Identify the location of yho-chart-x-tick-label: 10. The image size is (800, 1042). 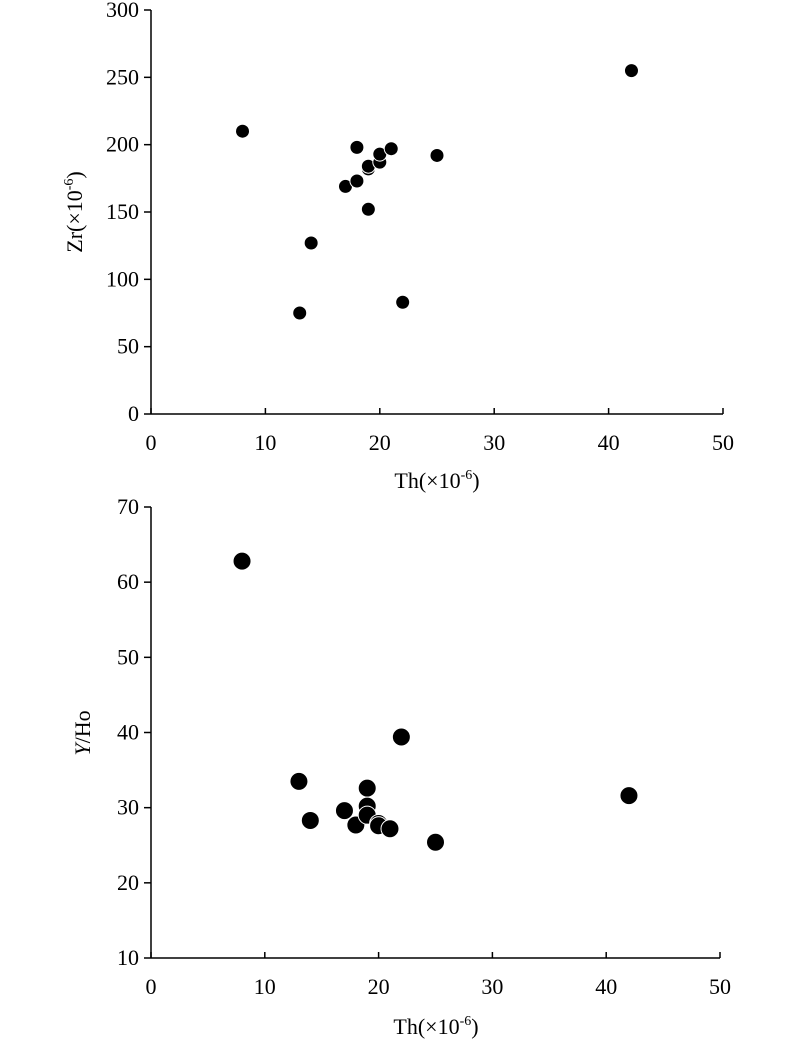
(265, 986).